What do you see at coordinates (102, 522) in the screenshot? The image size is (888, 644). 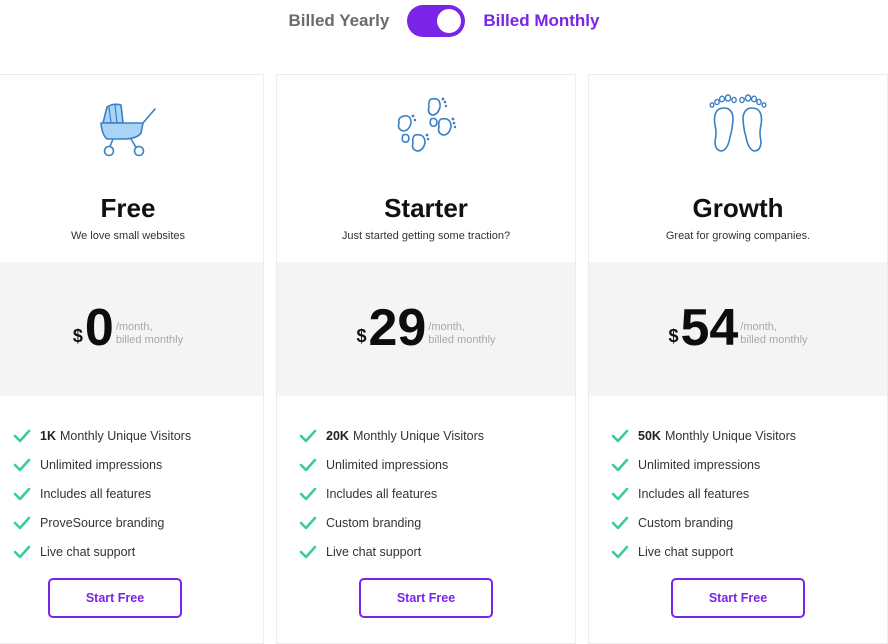 I see `feature-text: ProveSource branding` at bounding box center [102, 522].